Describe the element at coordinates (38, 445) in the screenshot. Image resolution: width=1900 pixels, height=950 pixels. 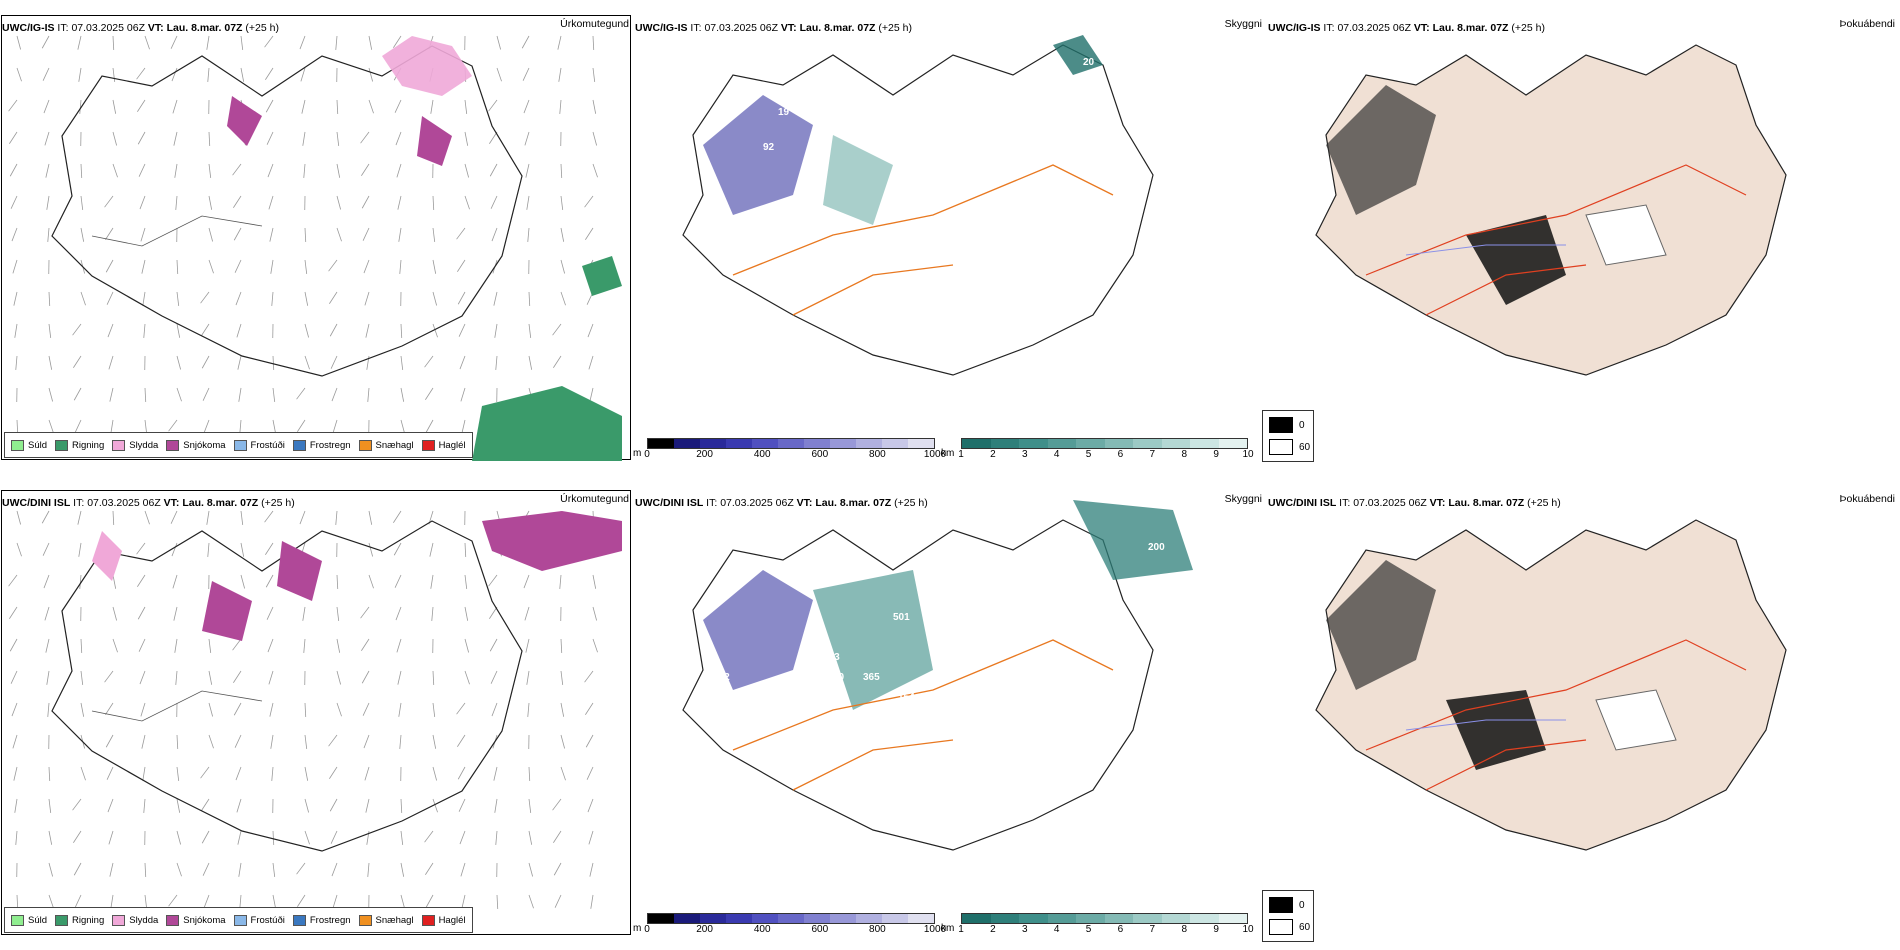
I see `legend-label: Súld` at that location.